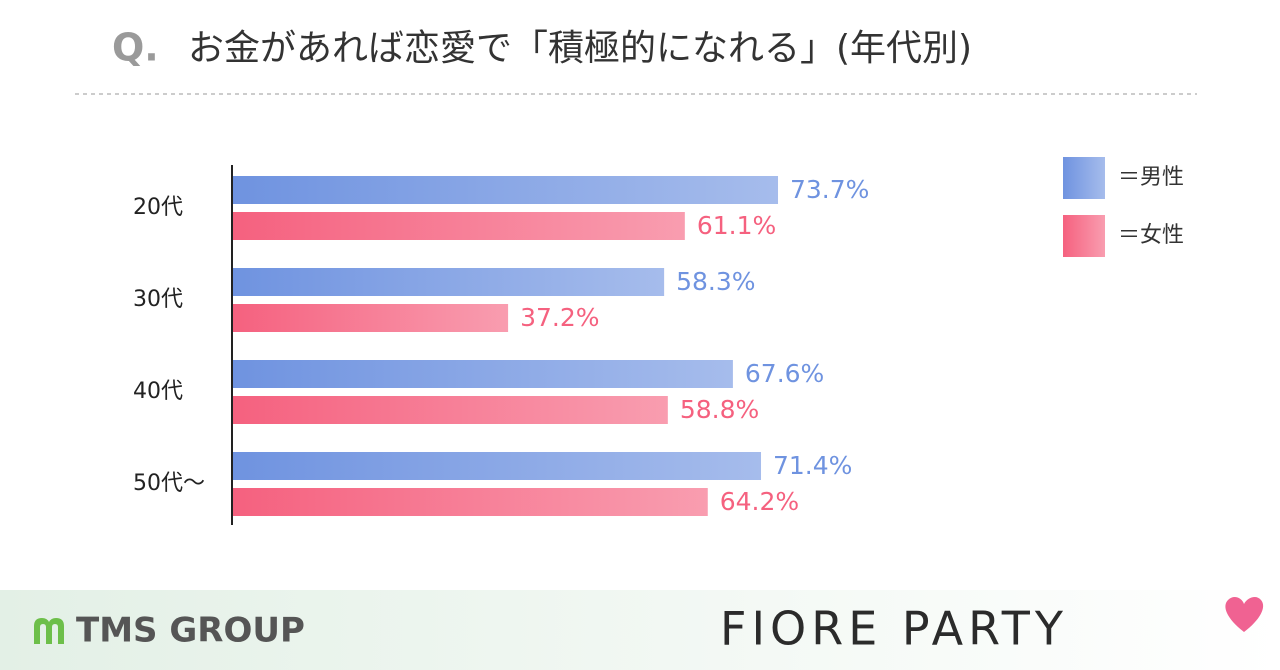 The height and width of the screenshot is (670, 1280). I want to click on value-label: 67.6%, so click(784, 373).